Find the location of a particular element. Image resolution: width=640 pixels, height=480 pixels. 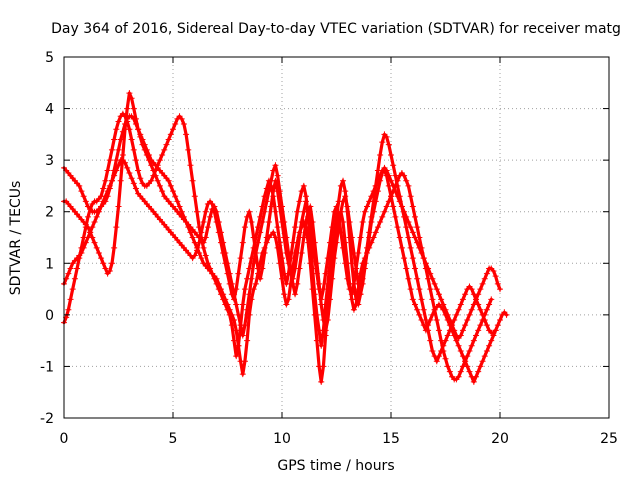

y-tick-label: 0 is located at coordinates (49, 316).